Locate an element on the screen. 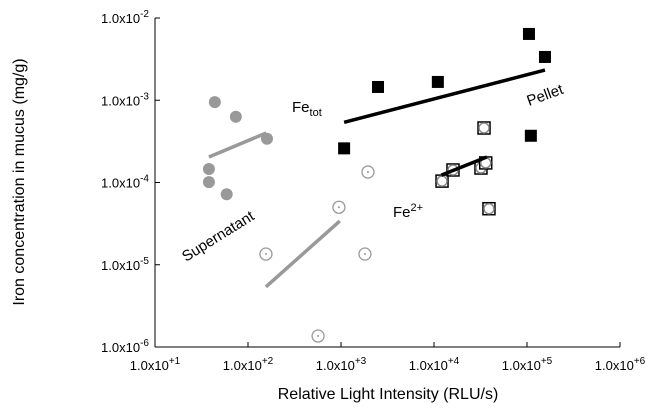  tick-label: 1.0x10⁻⁴ is located at coordinates (125, 182).